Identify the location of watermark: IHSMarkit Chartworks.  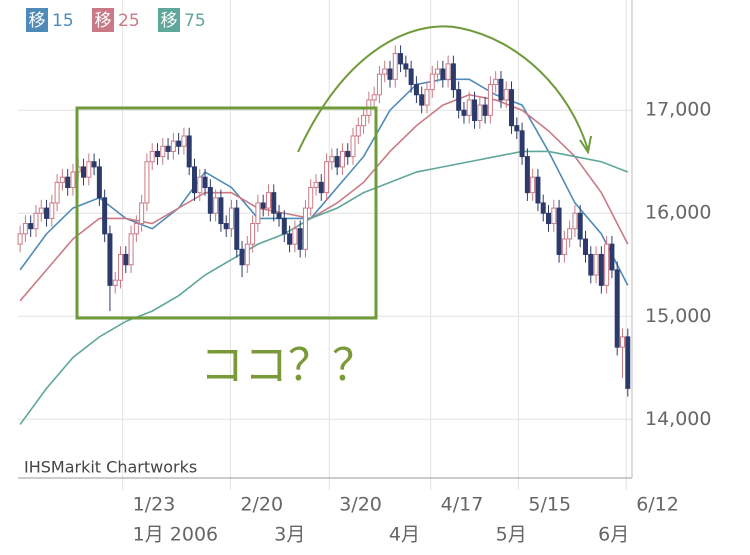
(110, 467).